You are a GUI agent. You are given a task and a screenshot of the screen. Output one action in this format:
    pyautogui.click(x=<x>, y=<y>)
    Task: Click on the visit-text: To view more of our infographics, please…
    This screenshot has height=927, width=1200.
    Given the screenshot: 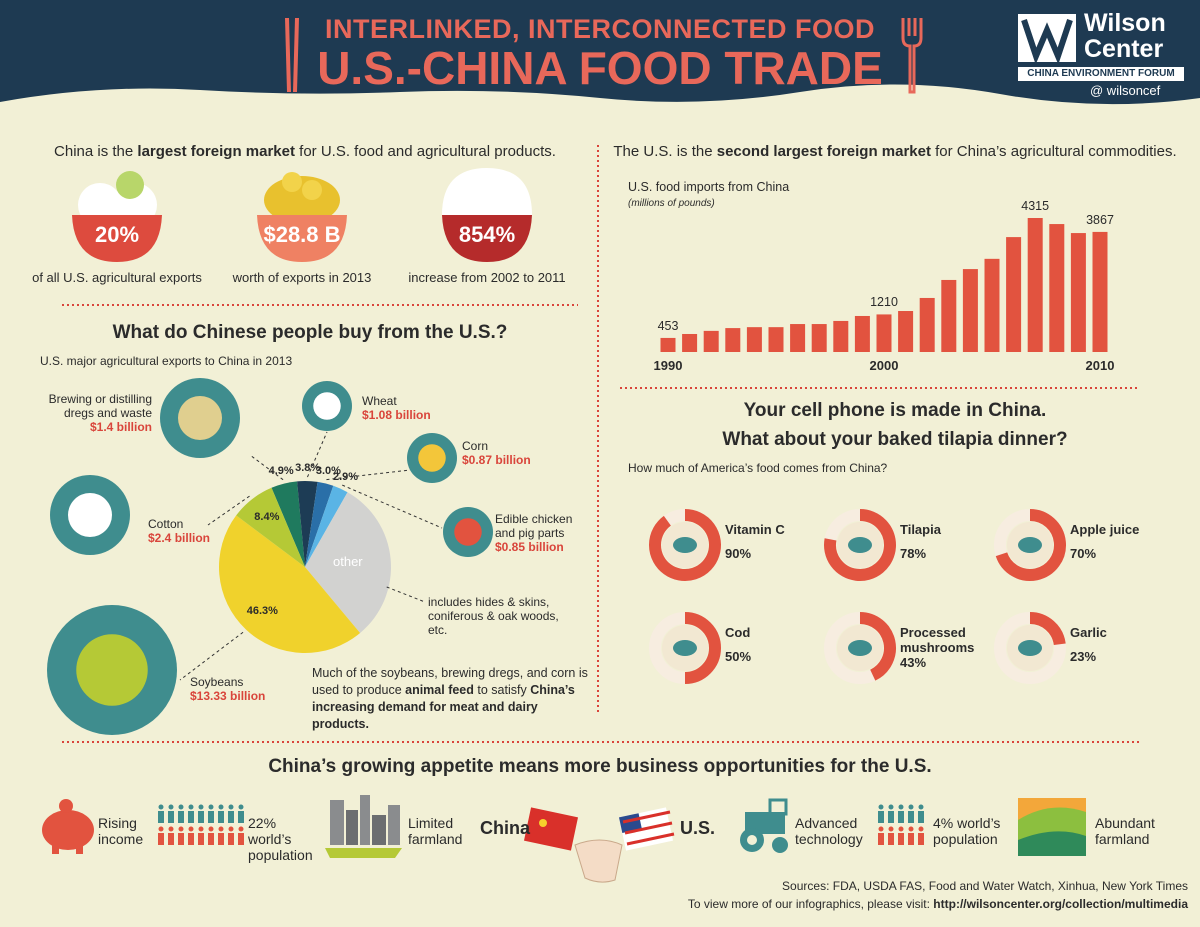 What is the action you would take?
    pyautogui.click(x=810, y=904)
    